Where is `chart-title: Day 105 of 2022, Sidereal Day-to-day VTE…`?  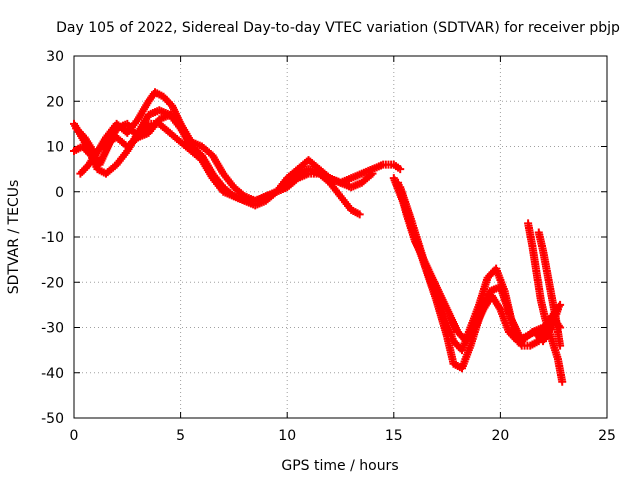 chart-title: Day 105 of 2022, Sidereal Day-to-day VTE… is located at coordinates (338, 28).